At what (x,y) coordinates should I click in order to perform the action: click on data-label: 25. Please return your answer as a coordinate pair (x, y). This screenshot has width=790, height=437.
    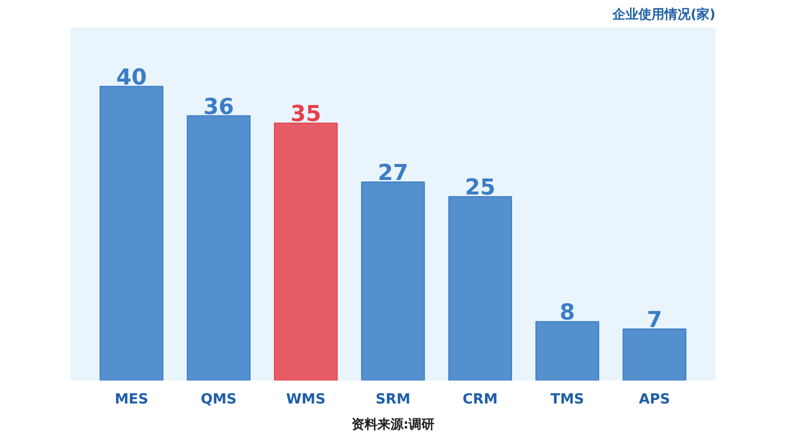
    Looking at the image, I should click on (480, 188).